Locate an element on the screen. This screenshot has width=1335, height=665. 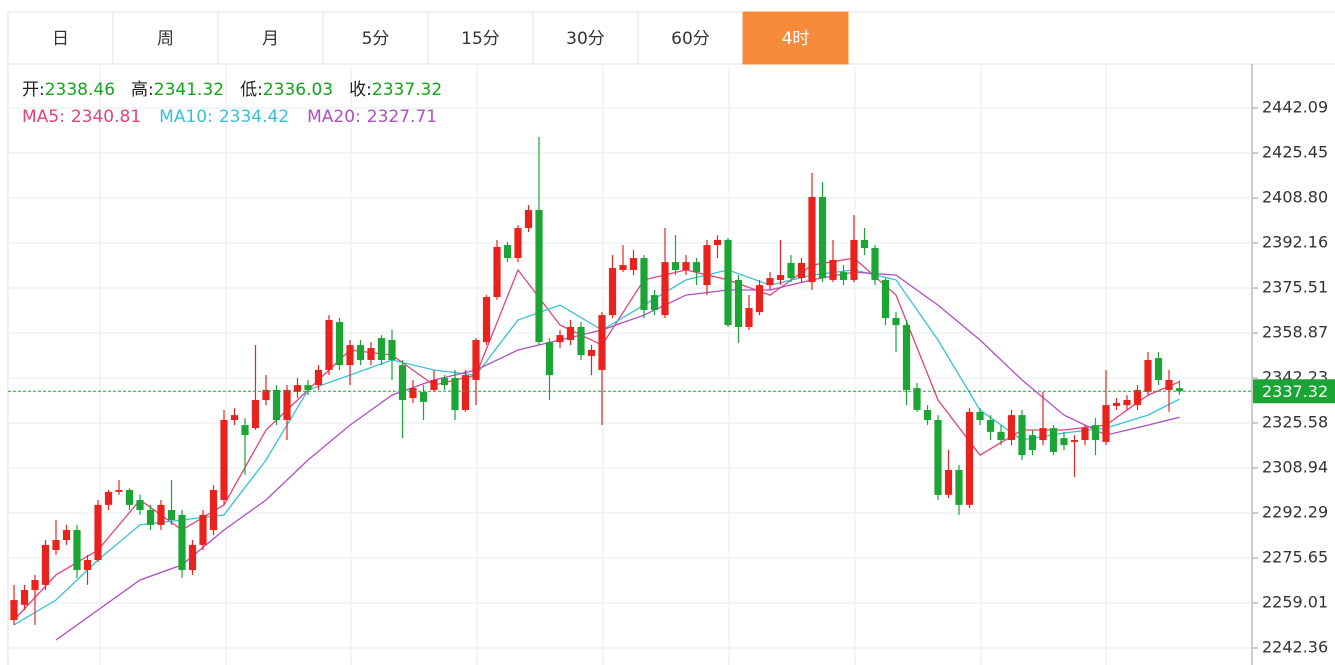
y-tick-label: 2442.09 is located at coordinates (1295, 107).